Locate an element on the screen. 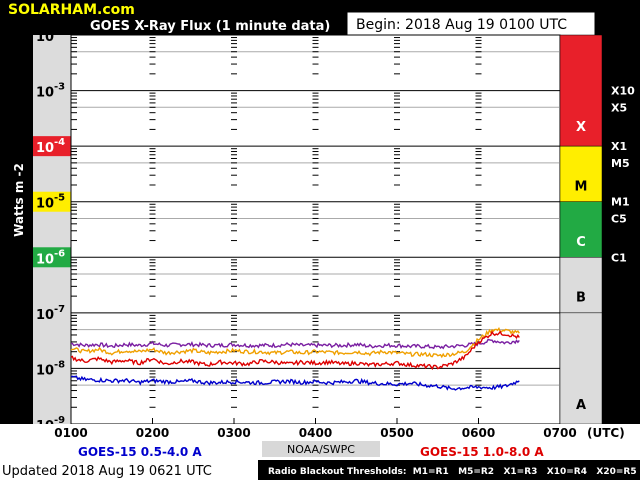 Image resolution: width=640 pixels, height=480 pixels. threshold-label: X1 is located at coordinates (619, 146).